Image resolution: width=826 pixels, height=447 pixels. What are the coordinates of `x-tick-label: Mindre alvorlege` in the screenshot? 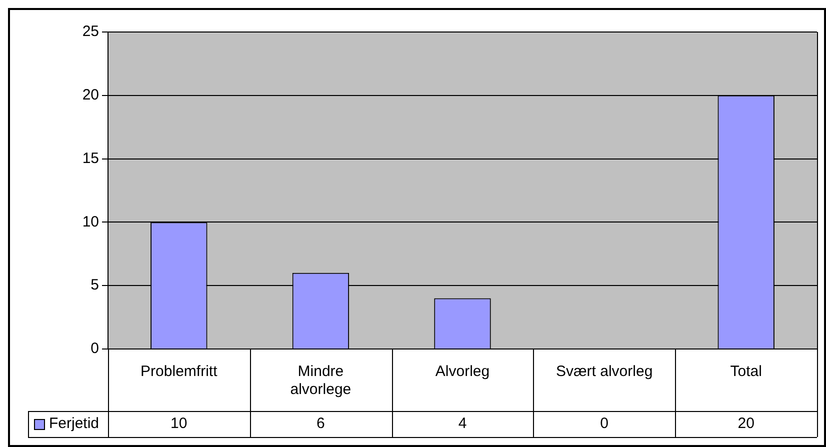 It's located at (321, 380).